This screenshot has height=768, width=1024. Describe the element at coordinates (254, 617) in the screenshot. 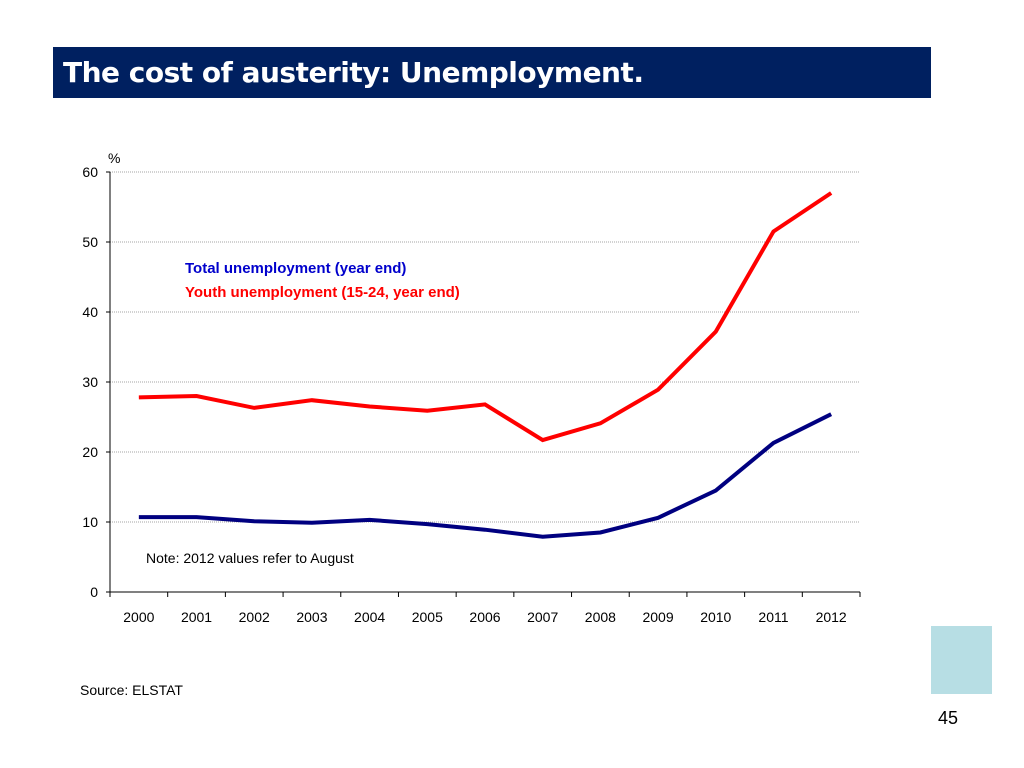

I see `x-tick-label: 2002` at that location.